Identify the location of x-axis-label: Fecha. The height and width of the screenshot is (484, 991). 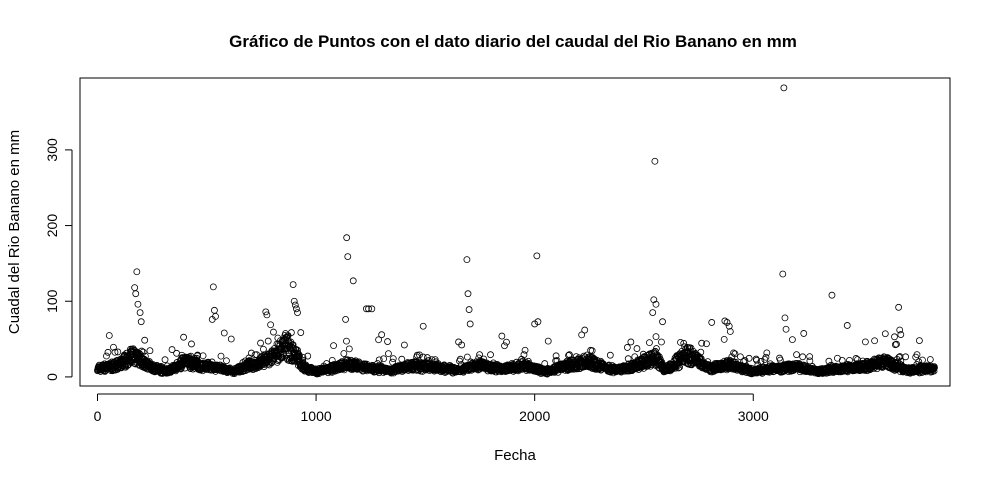
(515, 455).